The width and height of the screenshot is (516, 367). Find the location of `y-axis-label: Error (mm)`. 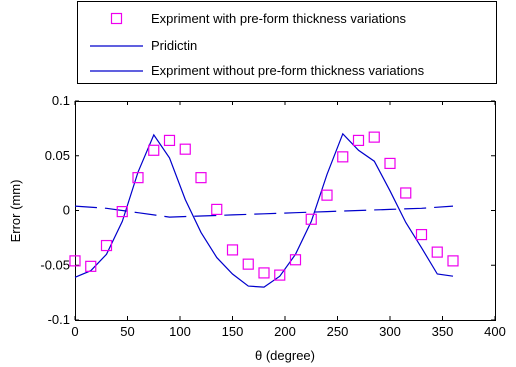

y-axis-label: Error (mm) is located at coordinates (15, 211).